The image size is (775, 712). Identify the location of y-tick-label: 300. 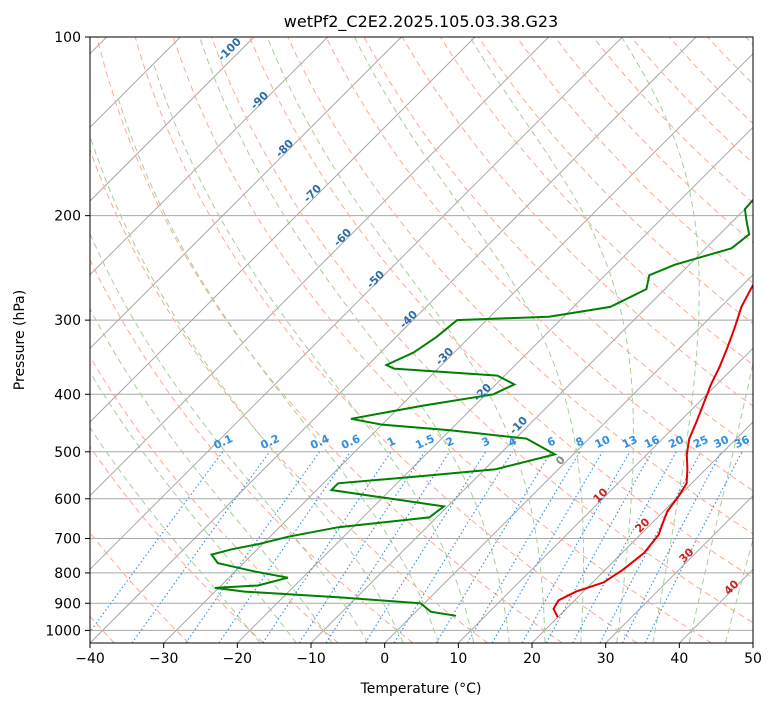
(67, 321).